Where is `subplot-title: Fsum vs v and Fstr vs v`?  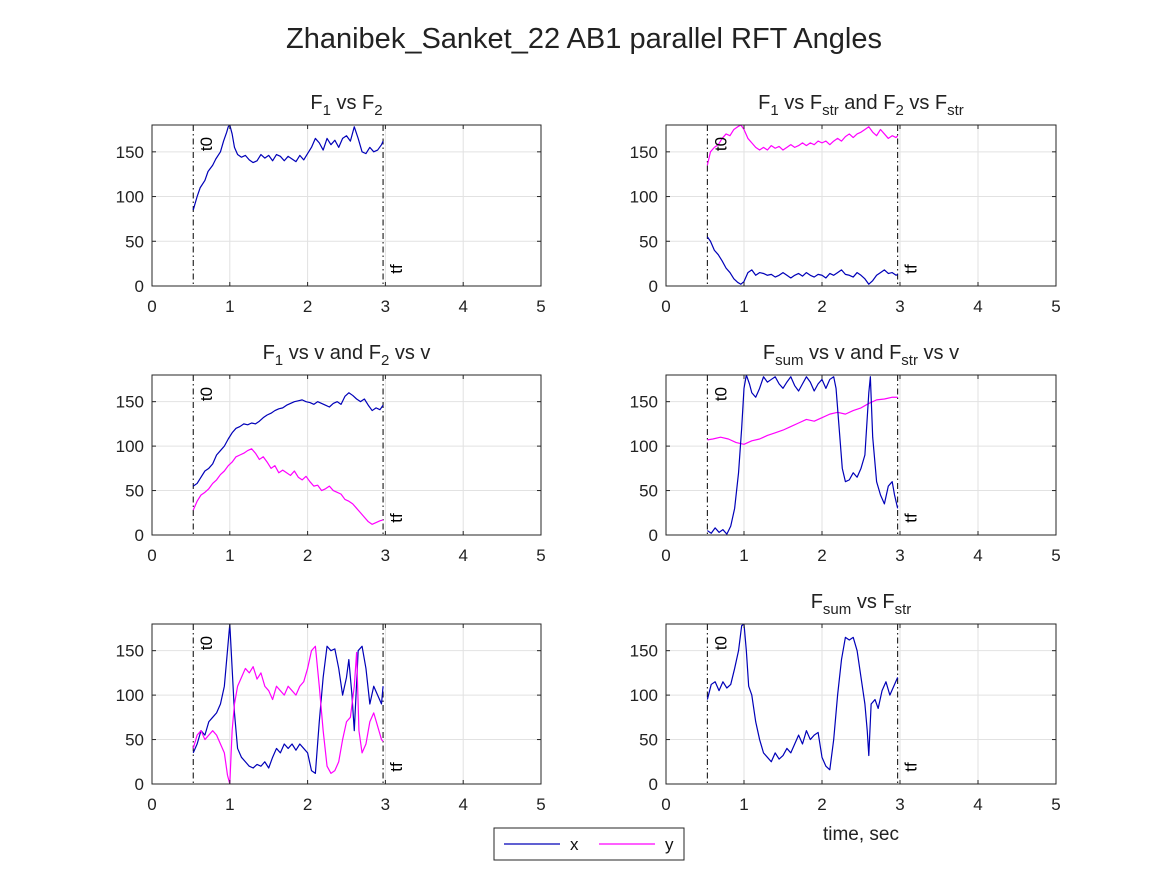 subplot-title: Fsum vs v and Fstr vs v is located at coordinates (861, 355).